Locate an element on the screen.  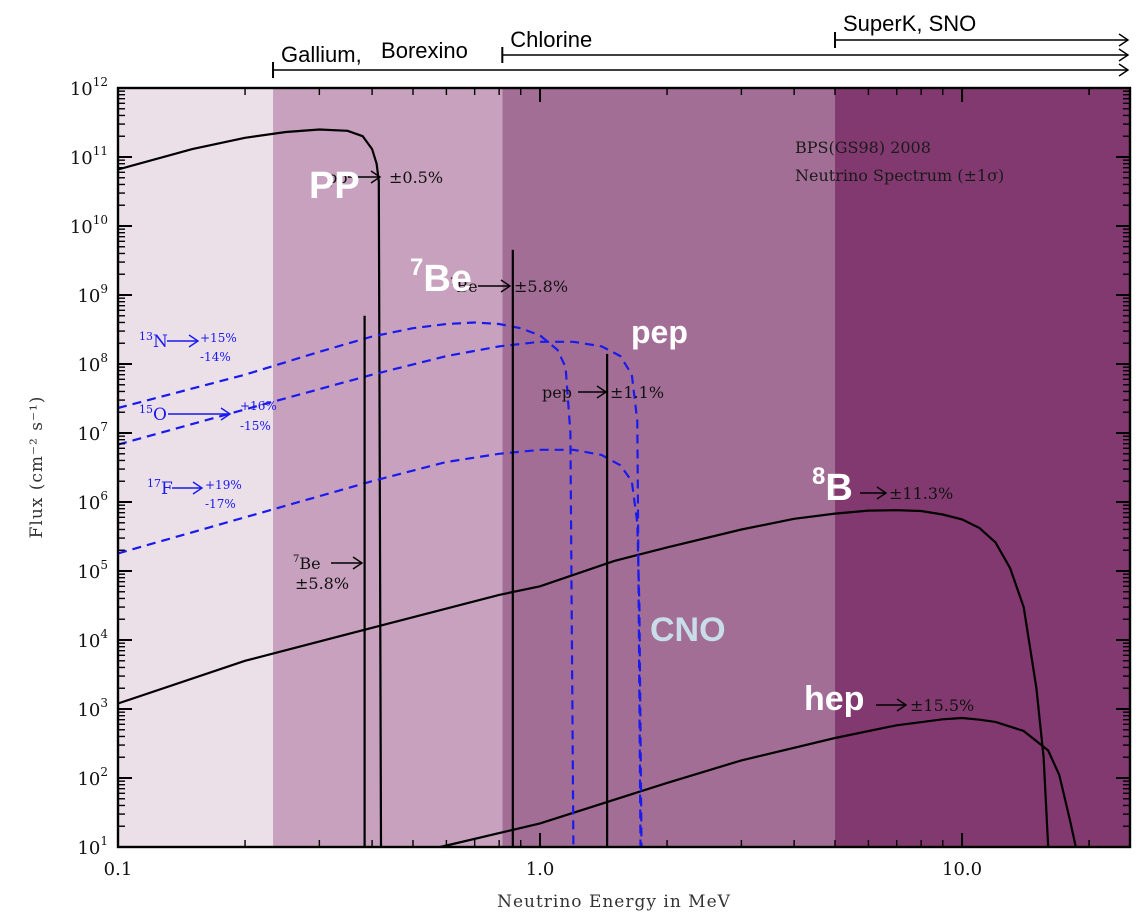
label-o15-plus: +16% is located at coordinates (258, 406).